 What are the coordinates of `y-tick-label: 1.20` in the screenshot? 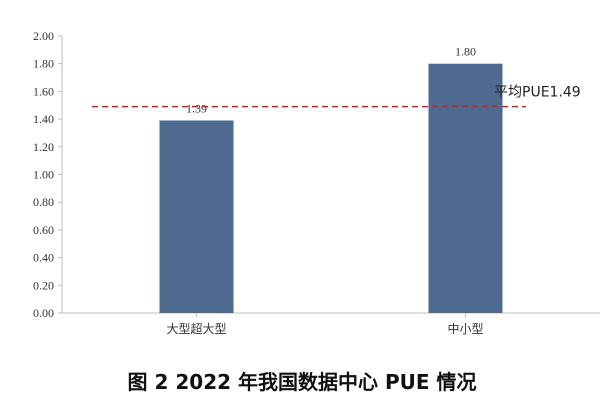 It's located at (43, 147).